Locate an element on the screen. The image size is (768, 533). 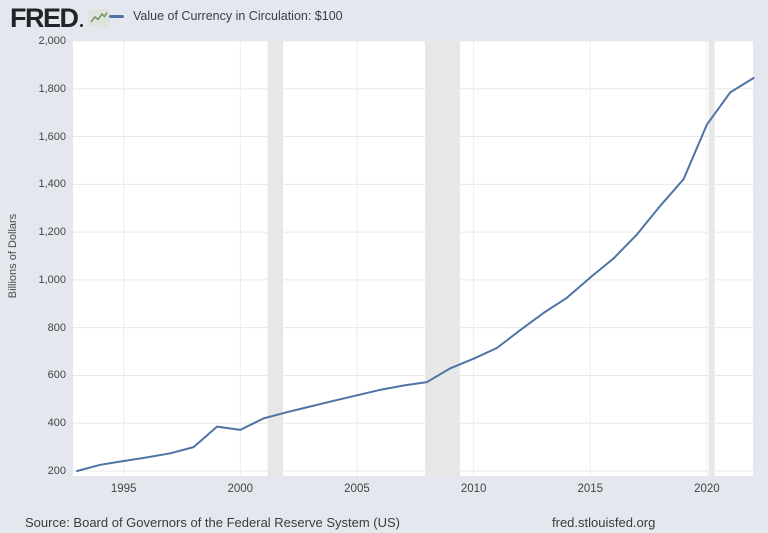
y-tick-label: 1,200 is located at coordinates (52, 232).